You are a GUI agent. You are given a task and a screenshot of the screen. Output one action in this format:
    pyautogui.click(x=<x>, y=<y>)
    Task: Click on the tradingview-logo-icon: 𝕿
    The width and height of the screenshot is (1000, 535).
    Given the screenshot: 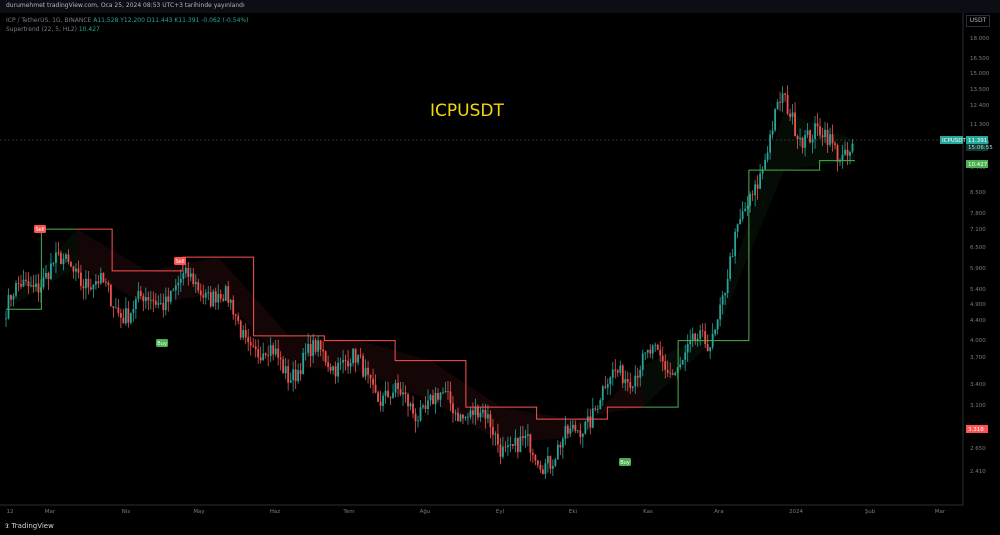 What is the action you would take?
    pyautogui.click(x=8, y=526)
    